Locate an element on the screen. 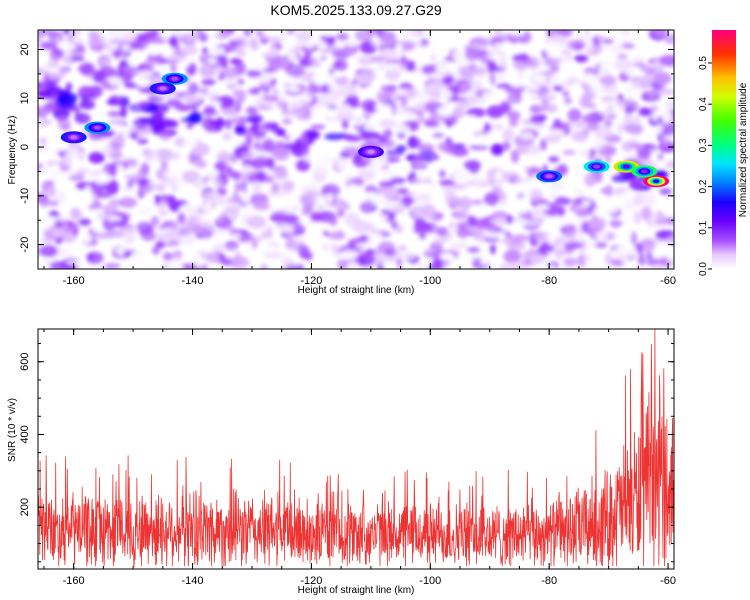 Image resolution: width=750 pixels, height=600 pixels. x-tick-label: -140 is located at coordinates (193, 581).